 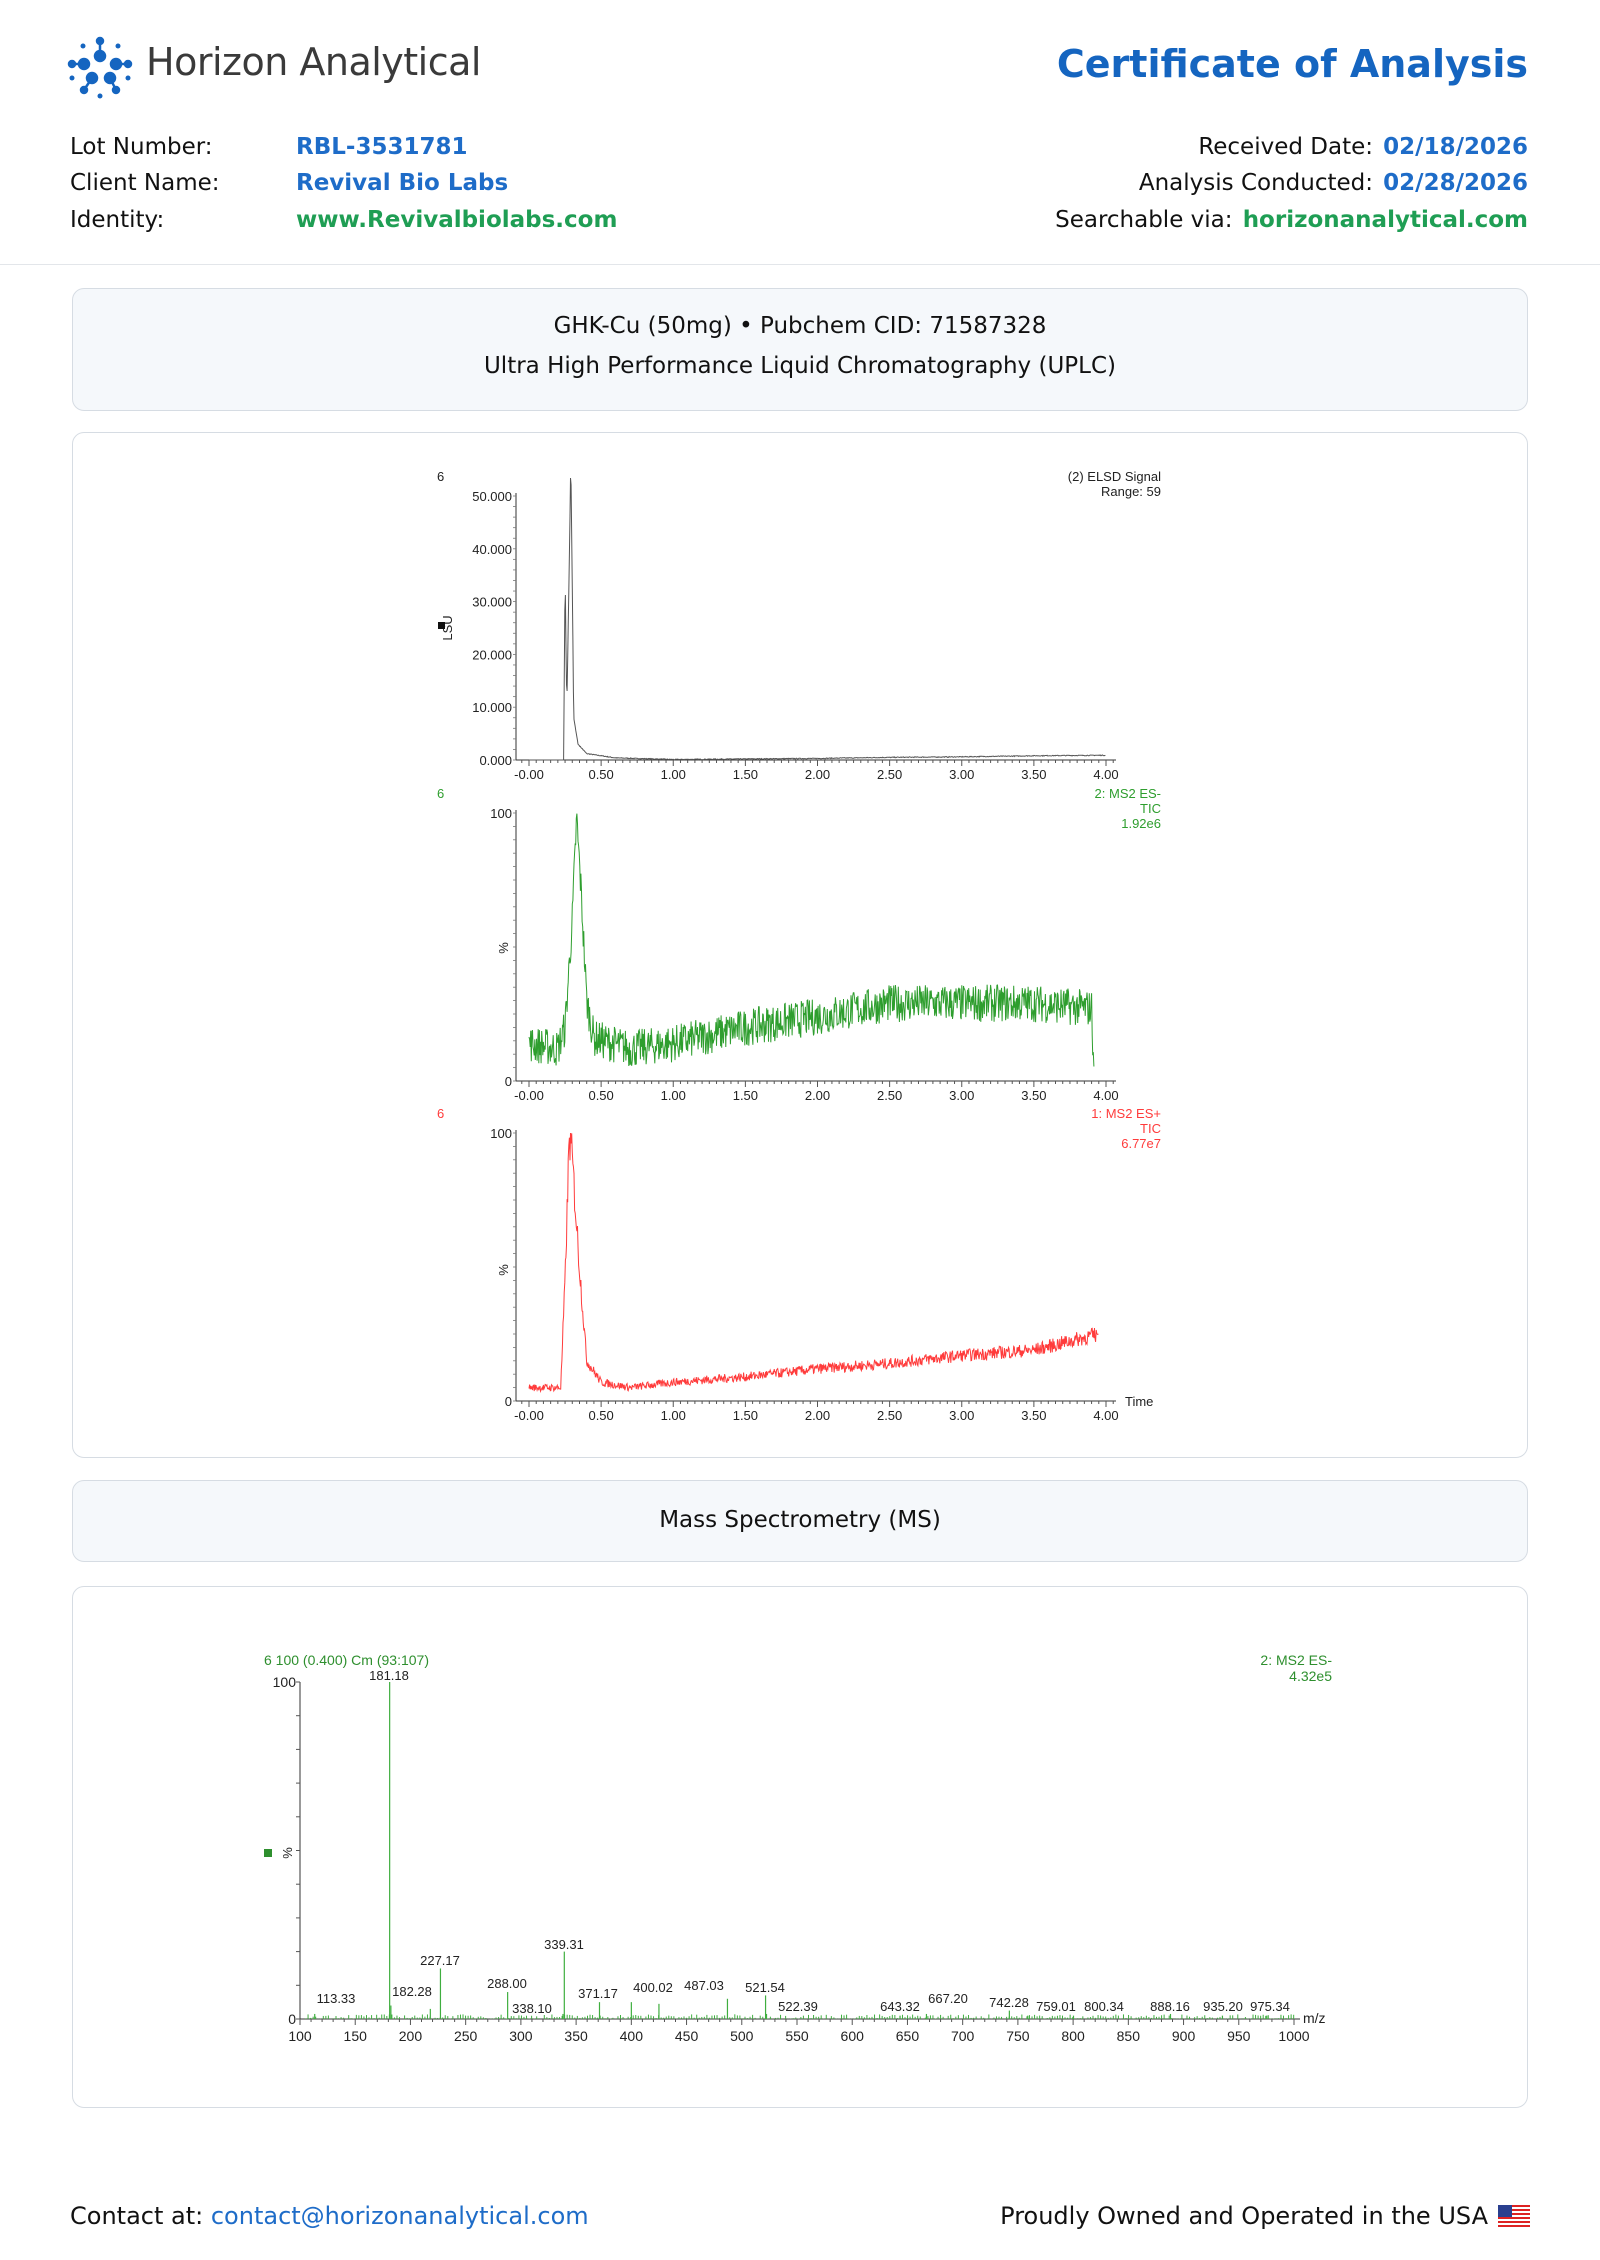 I want to click on x-tick-label: 350, so click(x=576, y=2036).